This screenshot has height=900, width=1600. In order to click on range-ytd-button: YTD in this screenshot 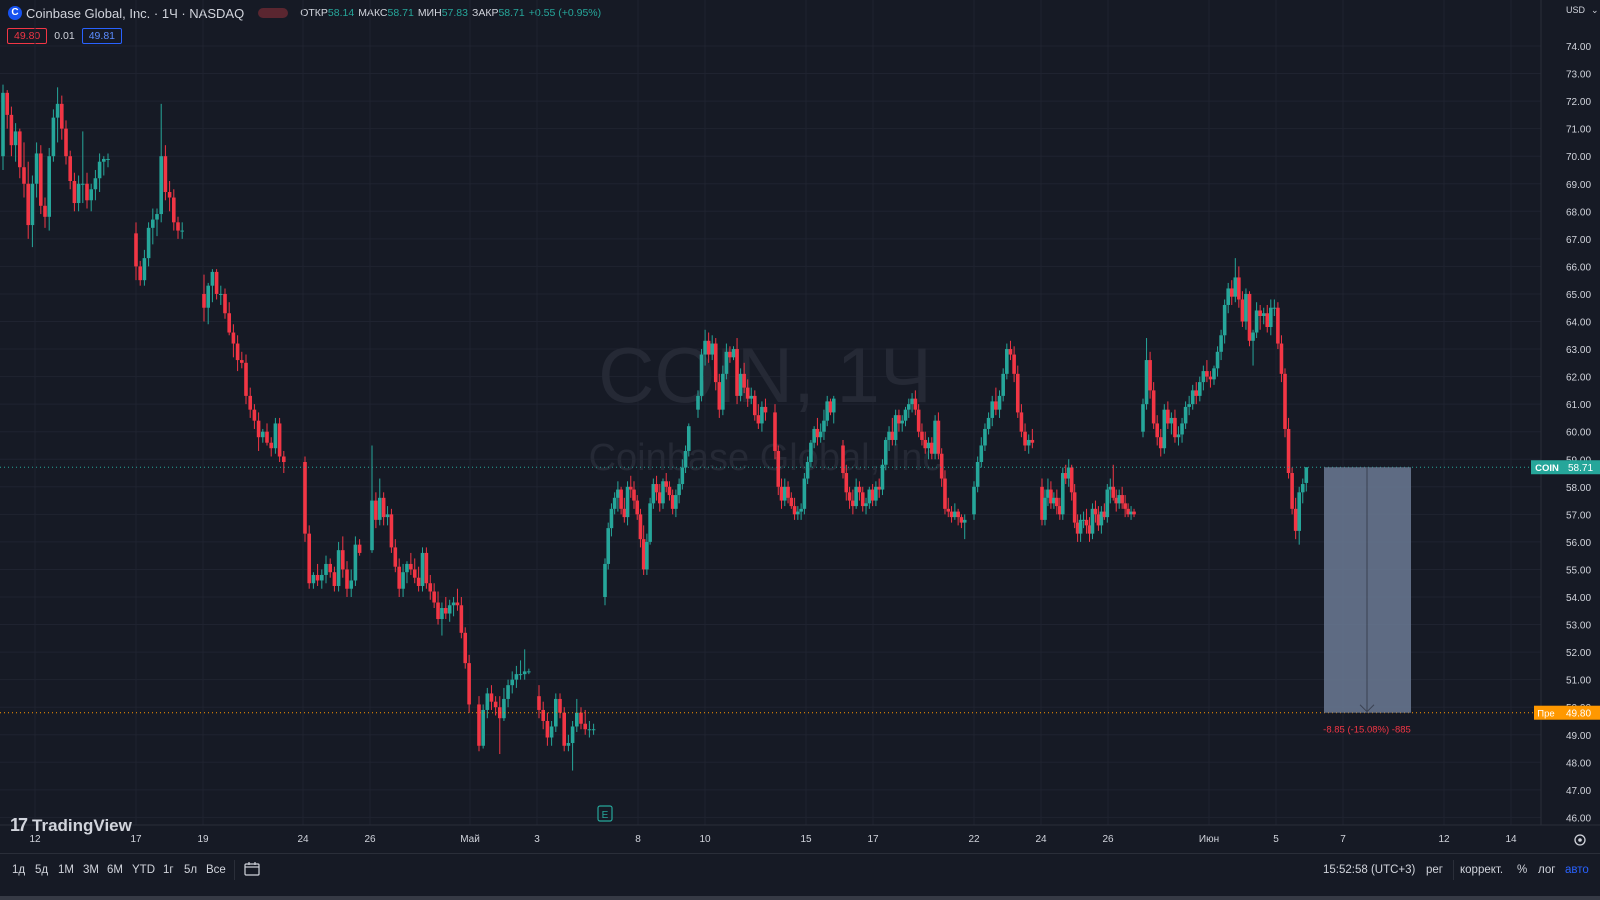, I will do `click(143, 870)`.